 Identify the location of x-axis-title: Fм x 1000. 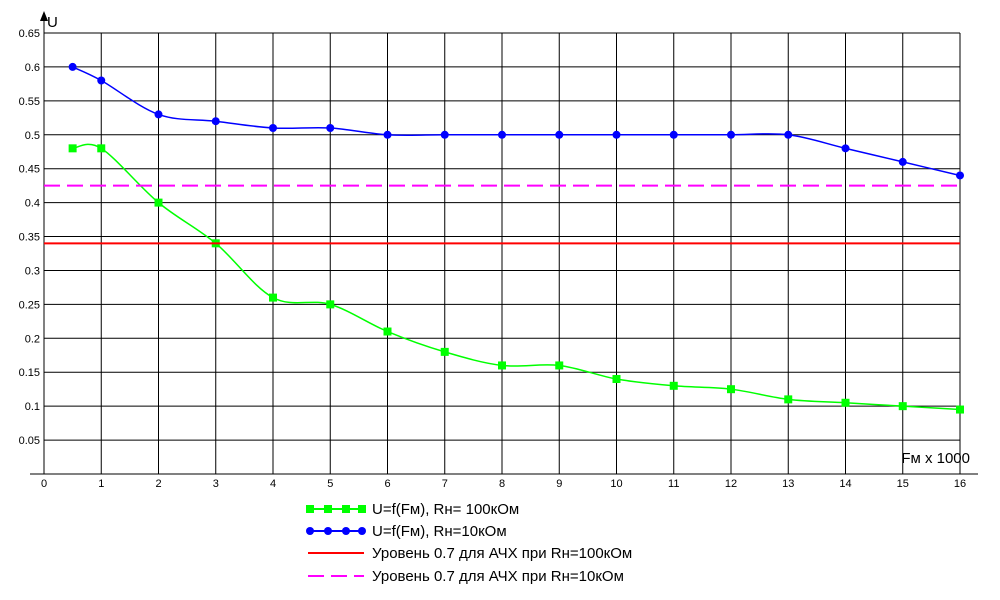
(935, 458).